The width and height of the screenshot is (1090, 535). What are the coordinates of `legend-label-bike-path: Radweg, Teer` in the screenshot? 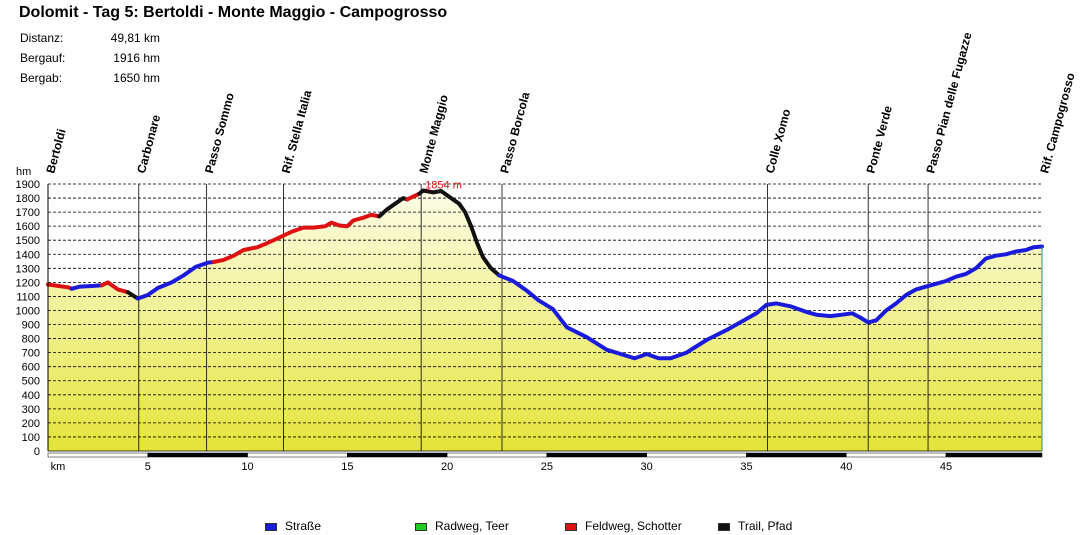 It's located at (472, 526).